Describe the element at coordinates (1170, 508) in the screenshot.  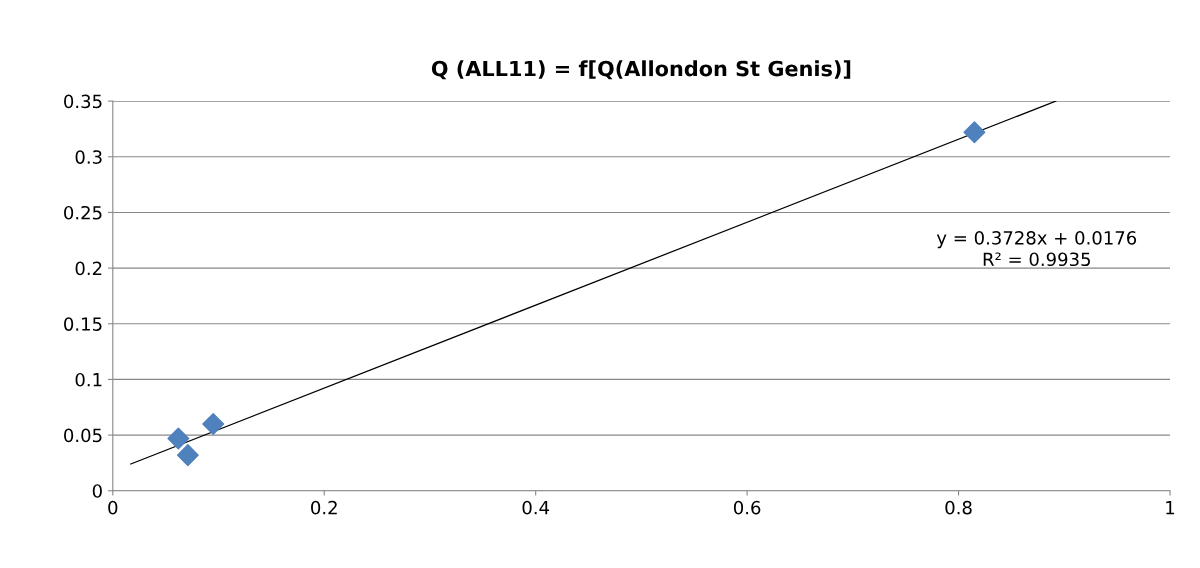
I see `x-tick-label: 1` at that location.